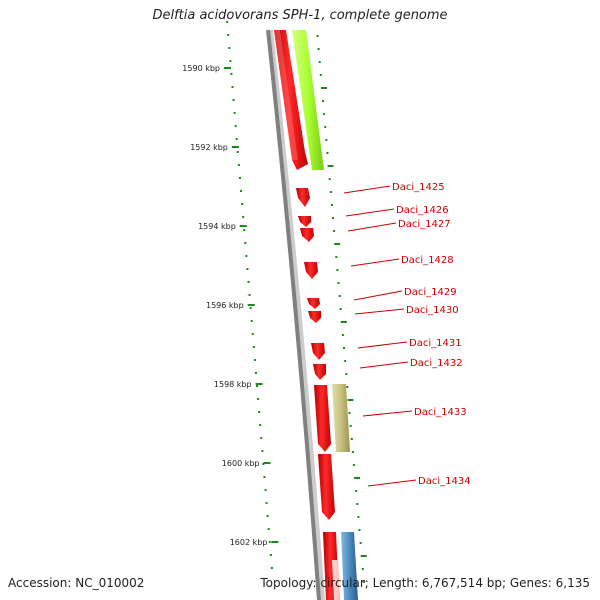 The width and height of the screenshot is (600, 600). I want to click on accession-label: Accession: NC_010002, so click(76, 583).